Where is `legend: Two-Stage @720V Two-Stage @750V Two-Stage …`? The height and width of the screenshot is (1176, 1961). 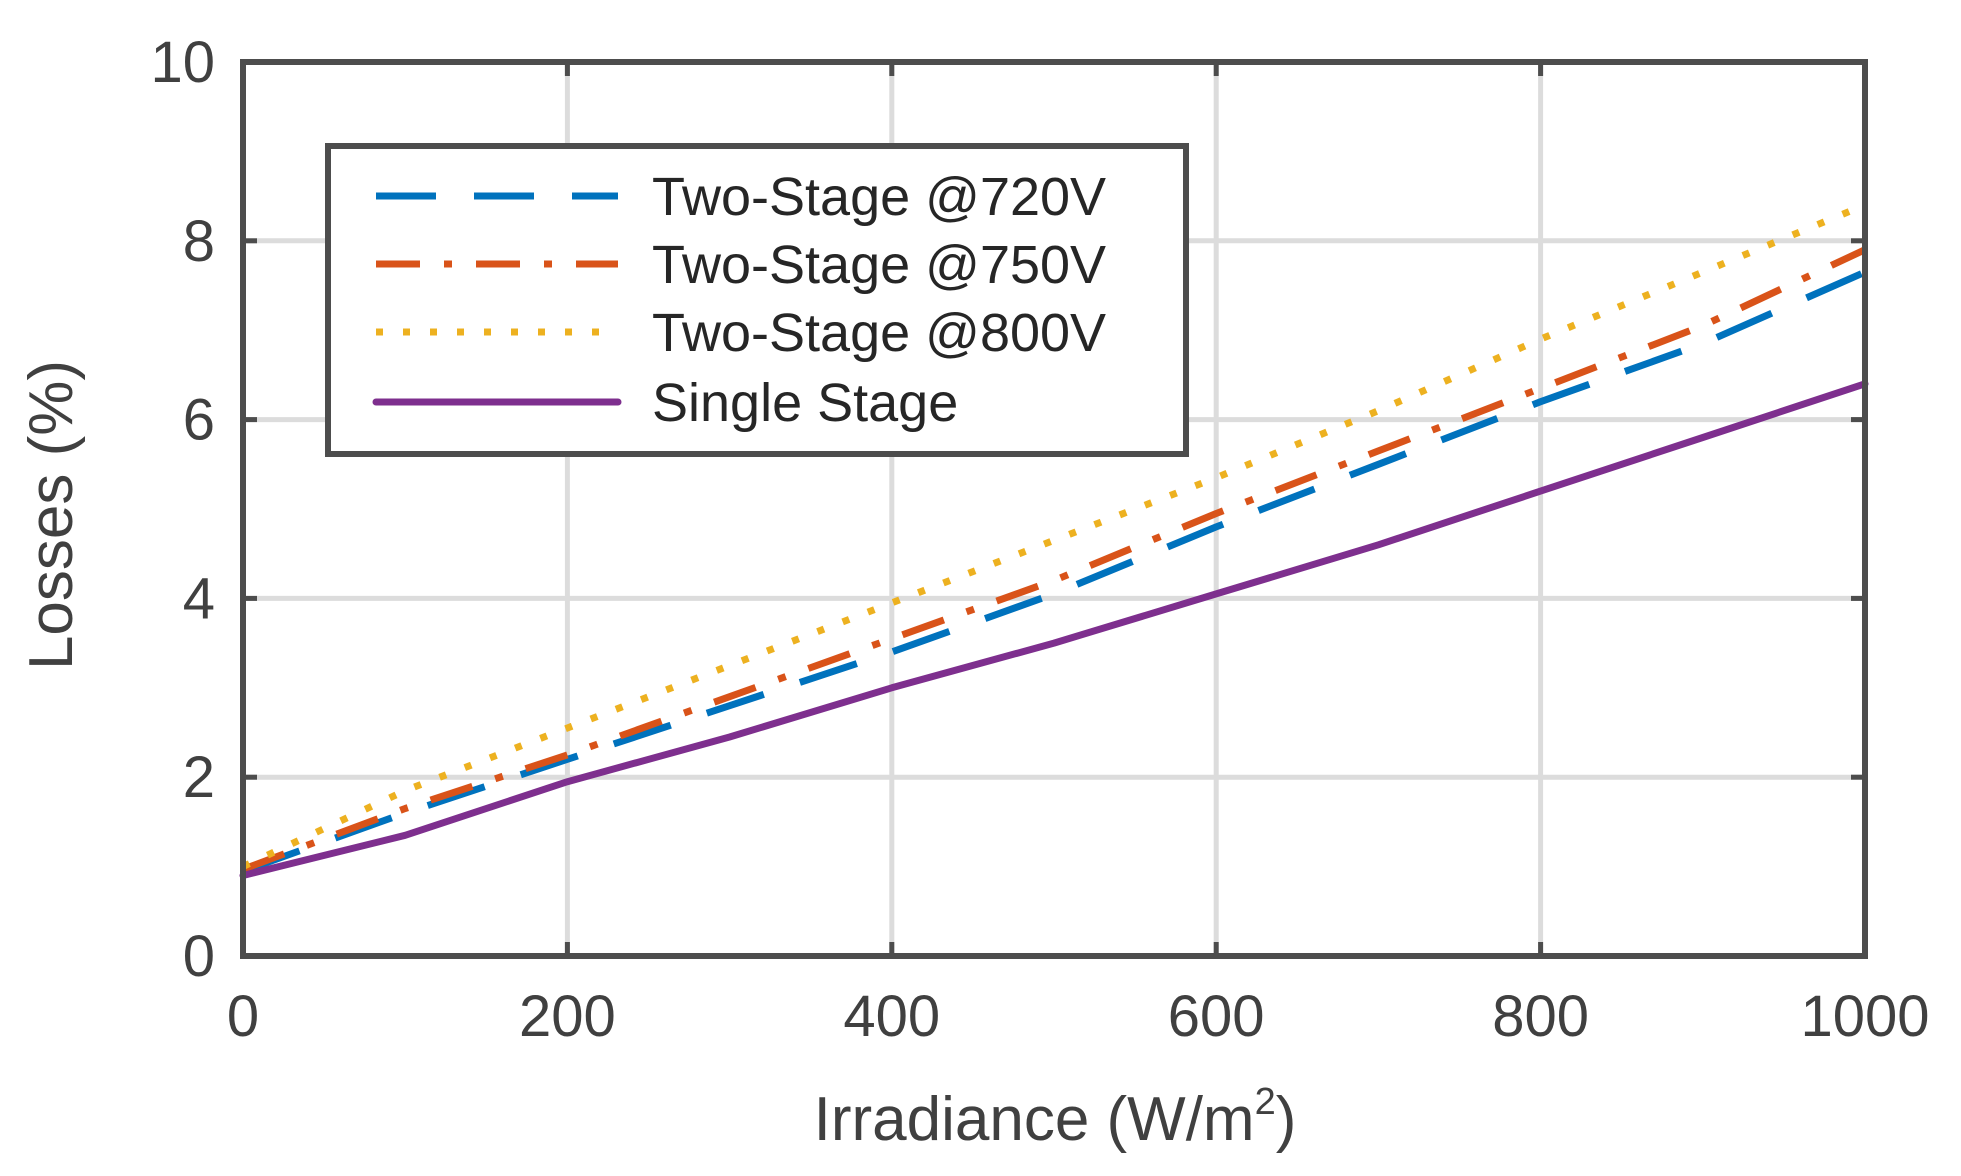 legend: Two-Stage @720V Two-Stage @750V Two-Stage … is located at coordinates (757, 300).